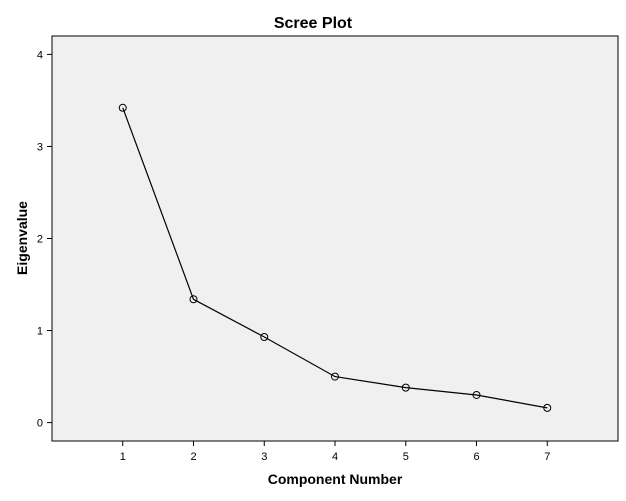 The width and height of the screenshot is (626, 501). I want to click on x-tick-label: 5, so click(406, 457).